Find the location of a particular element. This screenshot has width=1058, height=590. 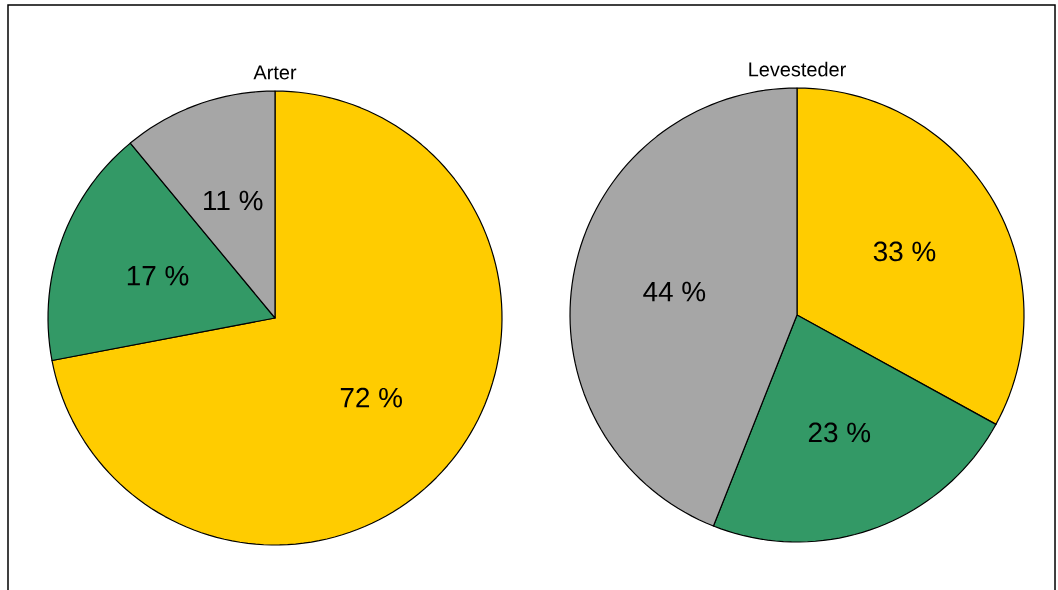

data-label: 44 % is located at coordinates (674, 291).